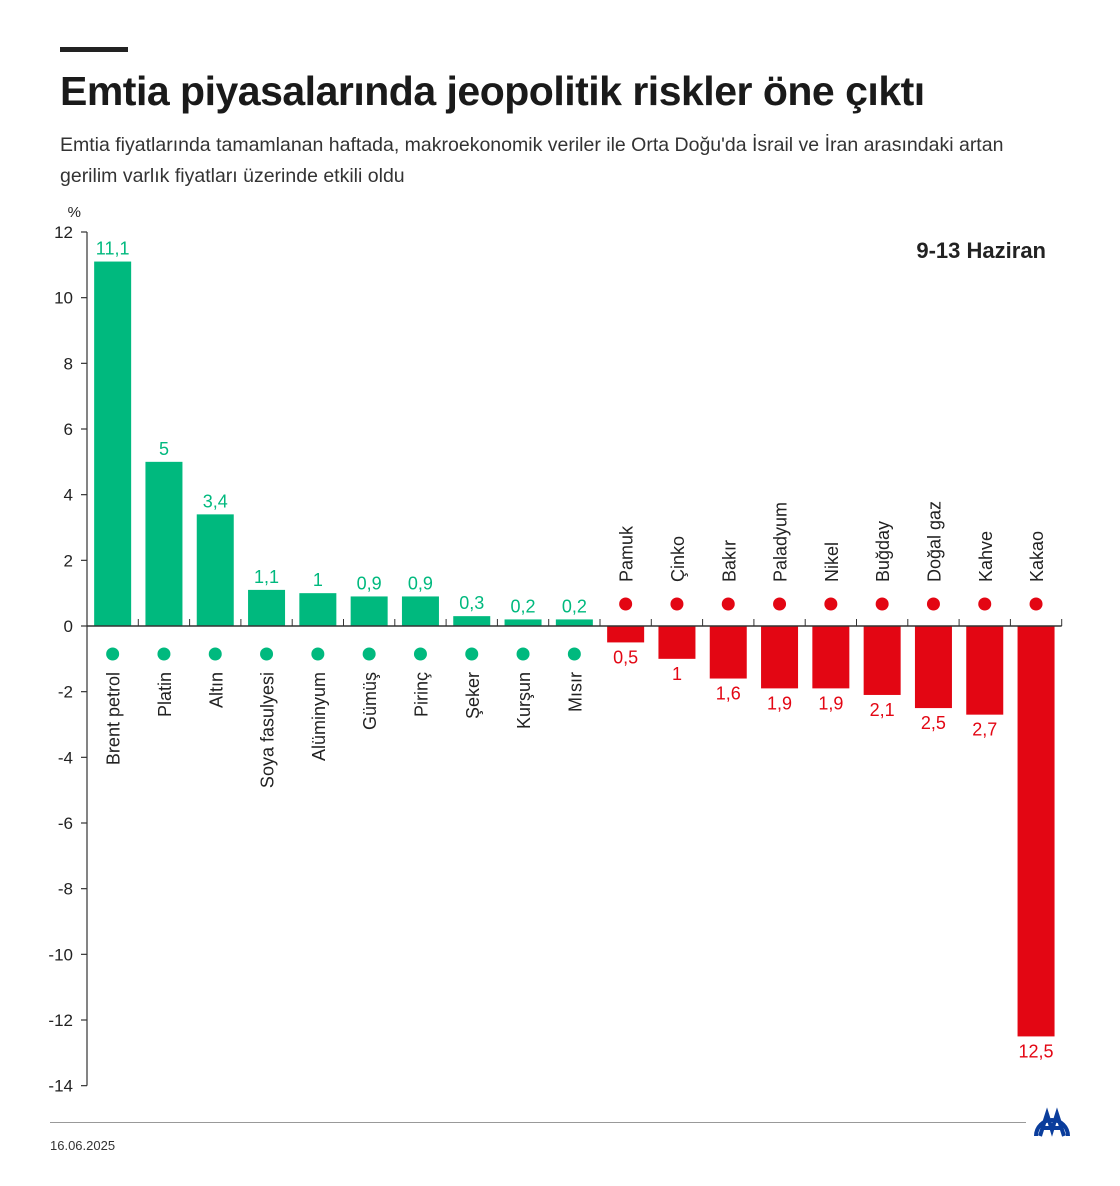 This screenshot has height=1186, width=1120. Describe the element at coordinates (68, 363) in the screenshot. I see `y-tick-label: 8` at that location.